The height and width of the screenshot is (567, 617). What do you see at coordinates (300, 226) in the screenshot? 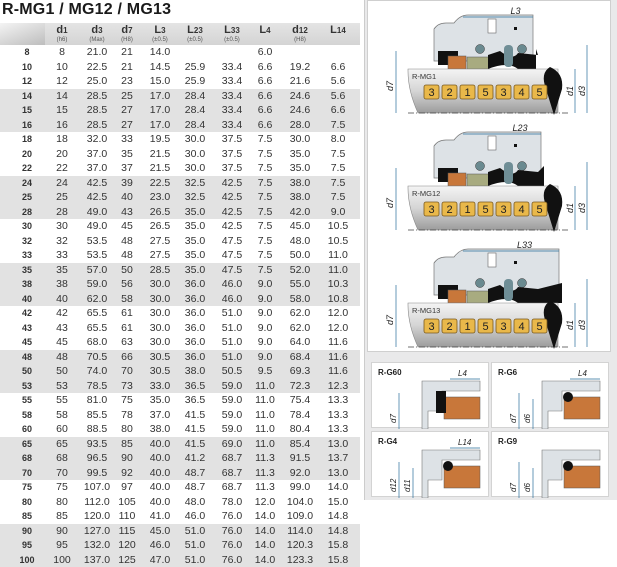
I see `table-cell: 45.0` at bounding box center [300, 226].